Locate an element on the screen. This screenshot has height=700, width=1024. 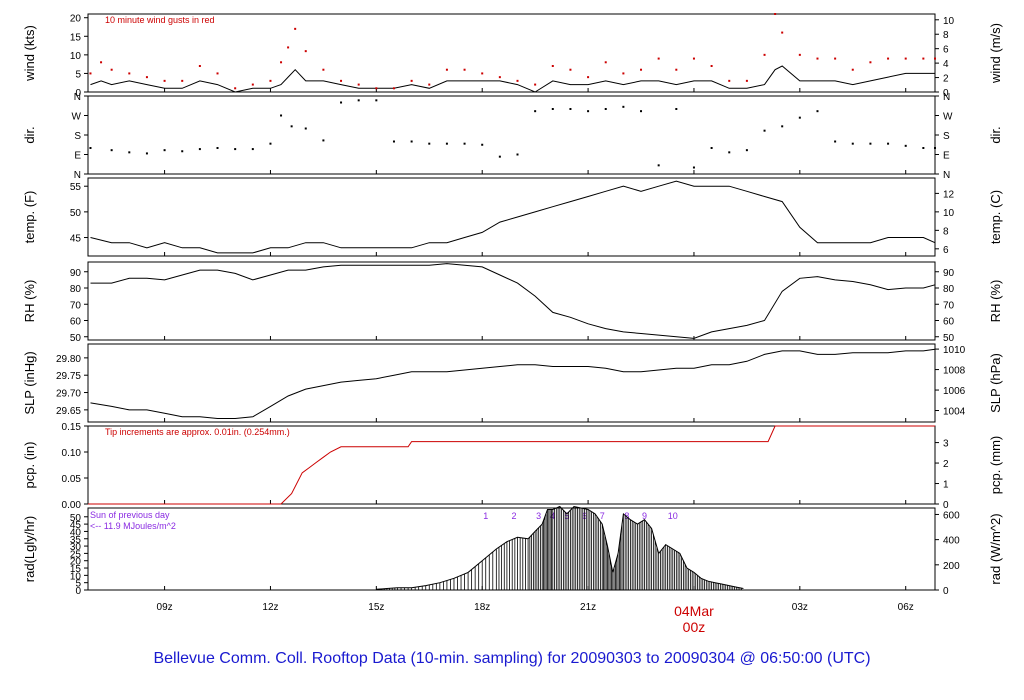
series-line-slp is located at coordinates (513, 383).